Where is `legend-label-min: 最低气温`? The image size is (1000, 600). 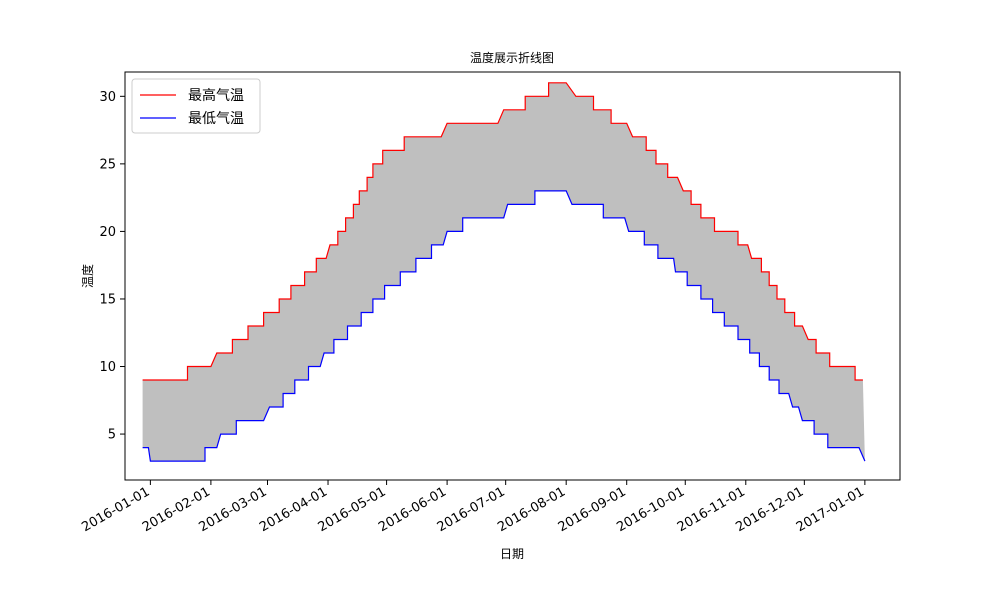
legend-label-min: 最低气温 is located at coordinates (216, 119).